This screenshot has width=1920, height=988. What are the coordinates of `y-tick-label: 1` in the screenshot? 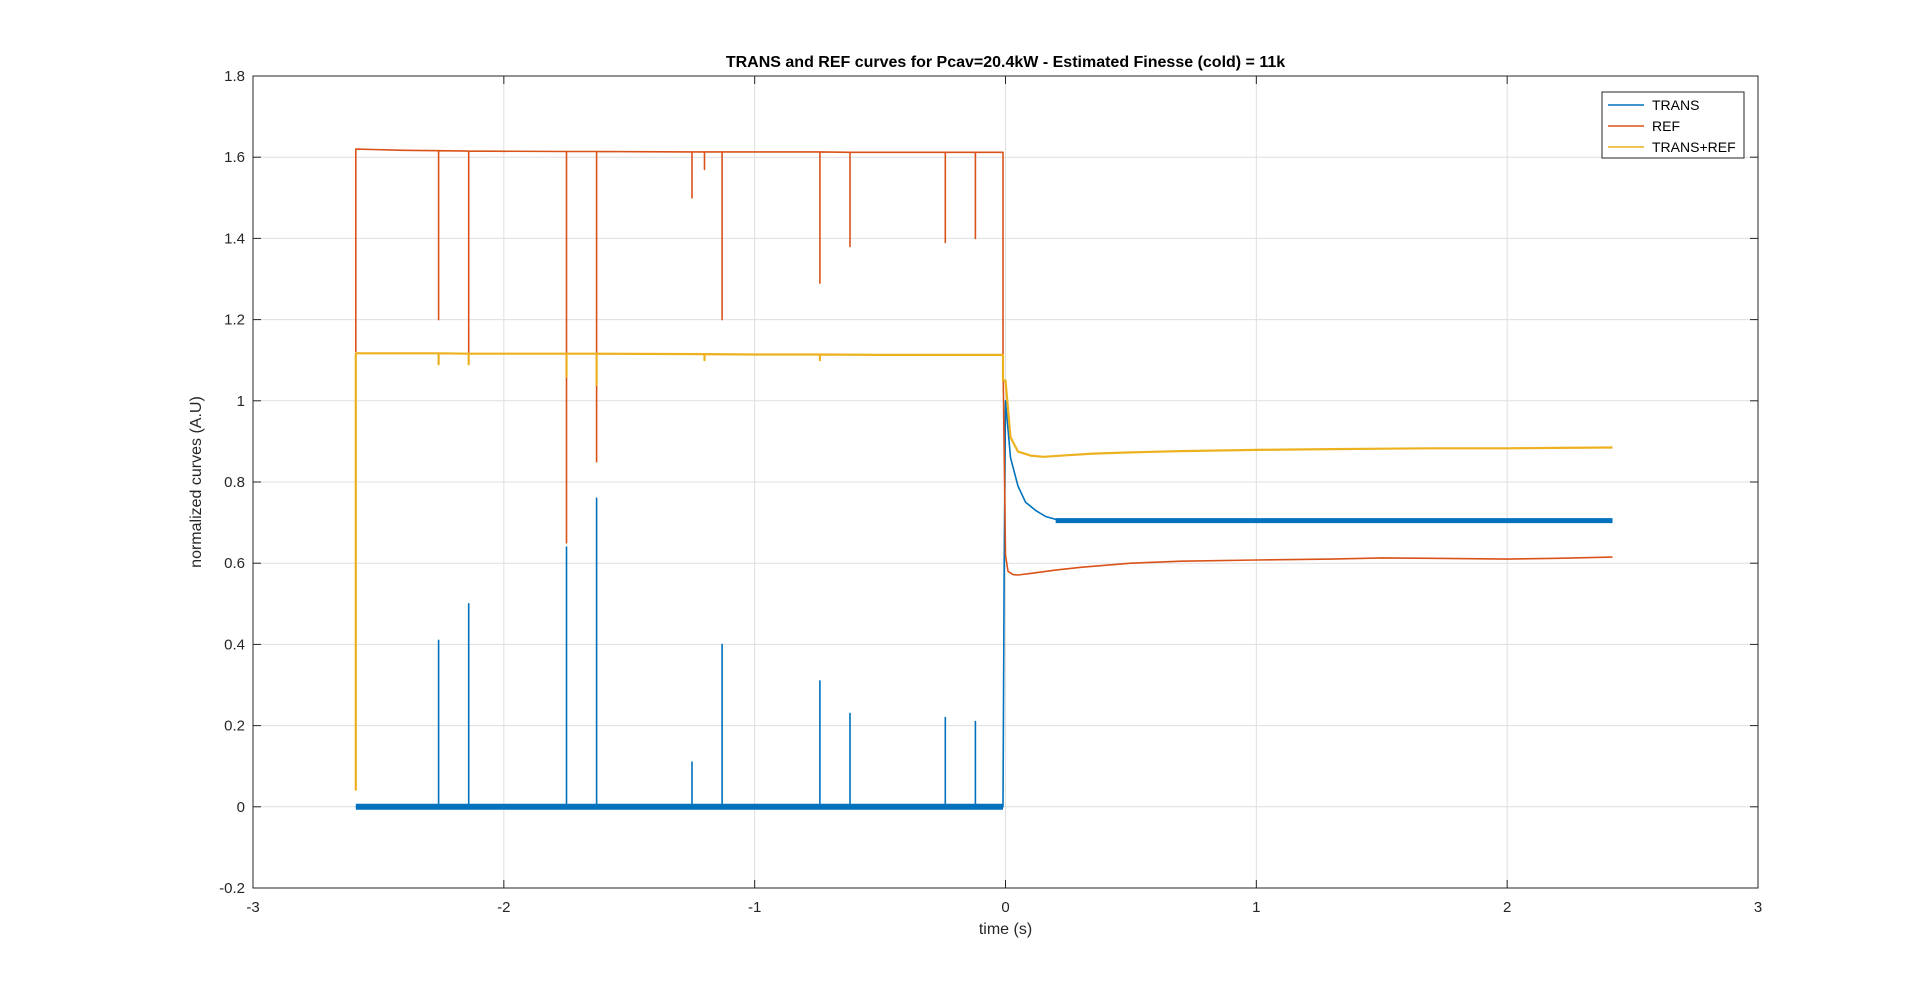 It's located at (241, 401).